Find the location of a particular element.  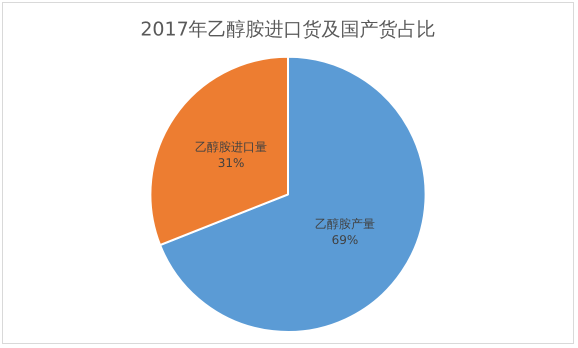

slice-label: 乙醇胺进口量 is located at coordinates (231, 147).